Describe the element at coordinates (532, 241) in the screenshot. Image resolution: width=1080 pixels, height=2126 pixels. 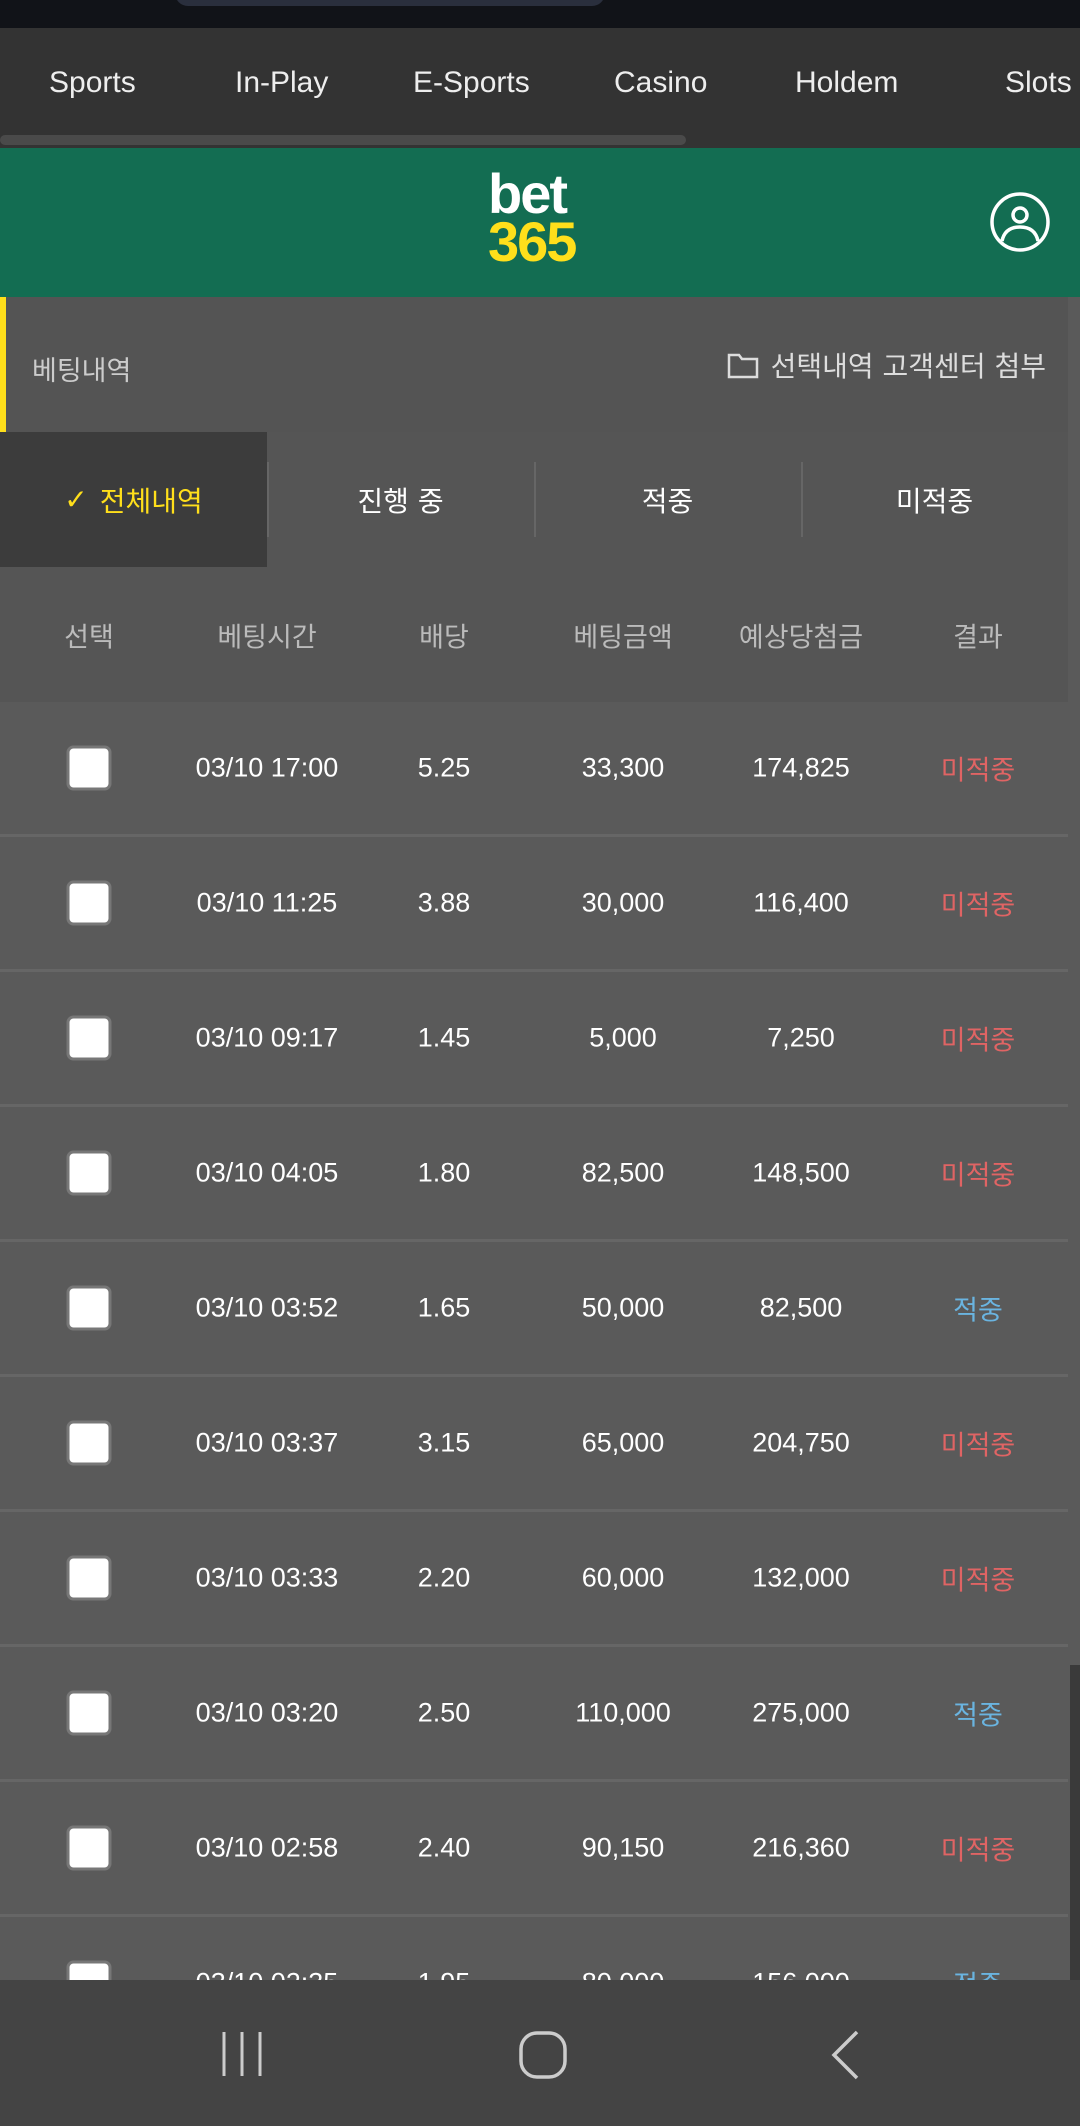
I see `logo-bottom: 365` at that location.